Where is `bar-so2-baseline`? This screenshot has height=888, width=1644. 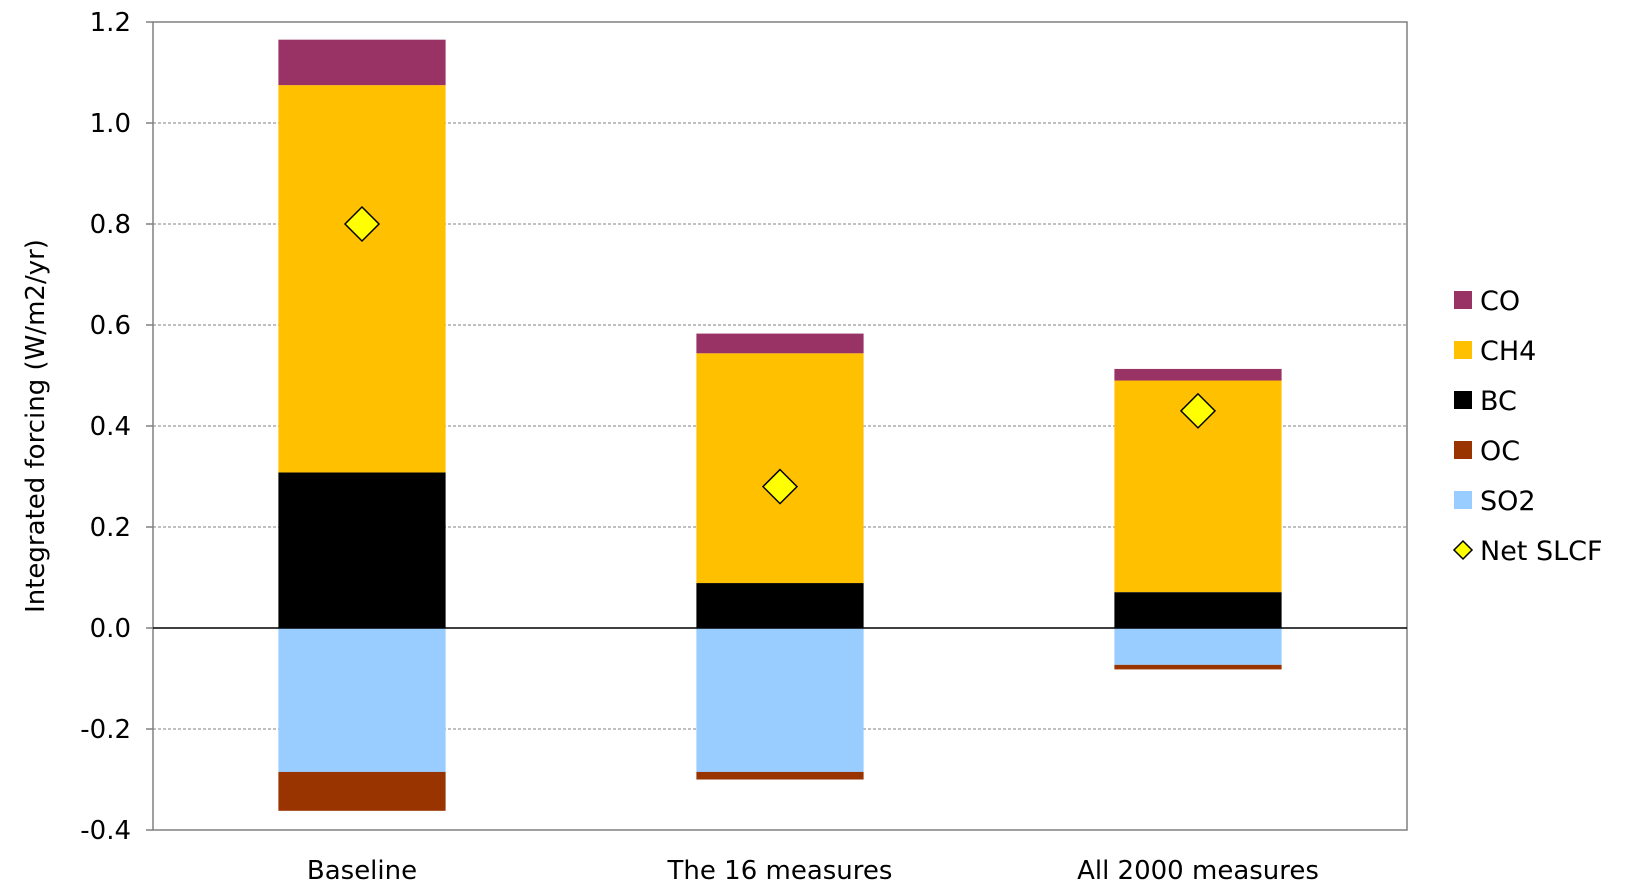 bar-so2-baseline is located at coordinates (362, 700).